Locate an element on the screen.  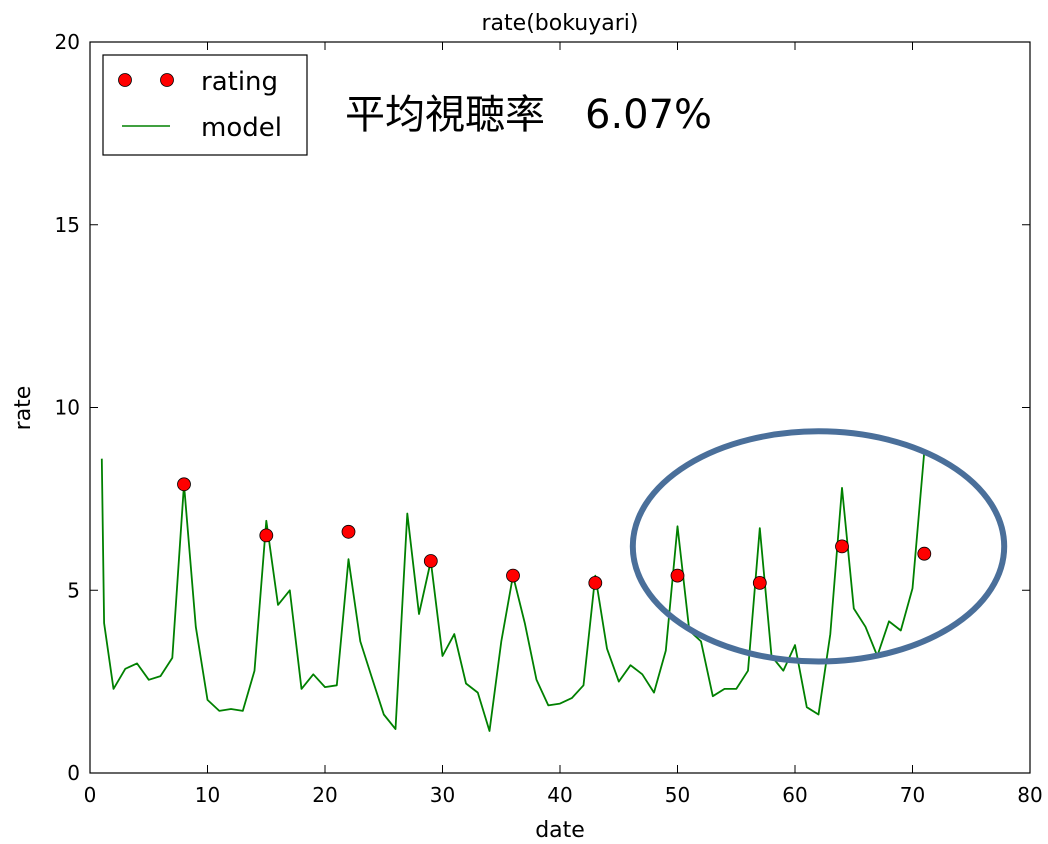
x-tick-label: 70 is located at coordinates (912, 795).